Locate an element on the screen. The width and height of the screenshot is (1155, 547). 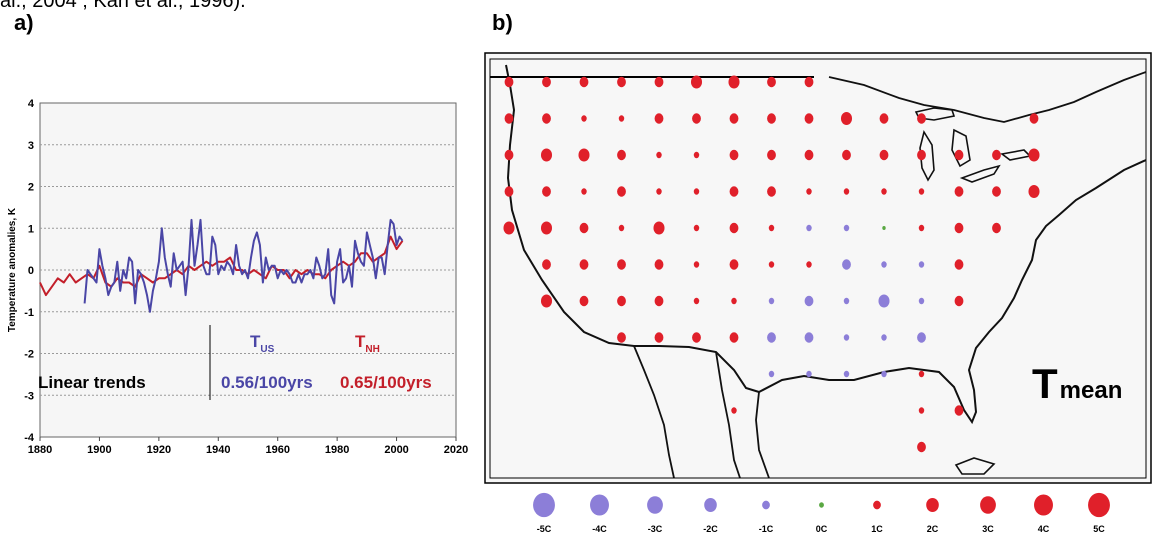
x-tick-label: 1880 is located at coordinates (40, 450).